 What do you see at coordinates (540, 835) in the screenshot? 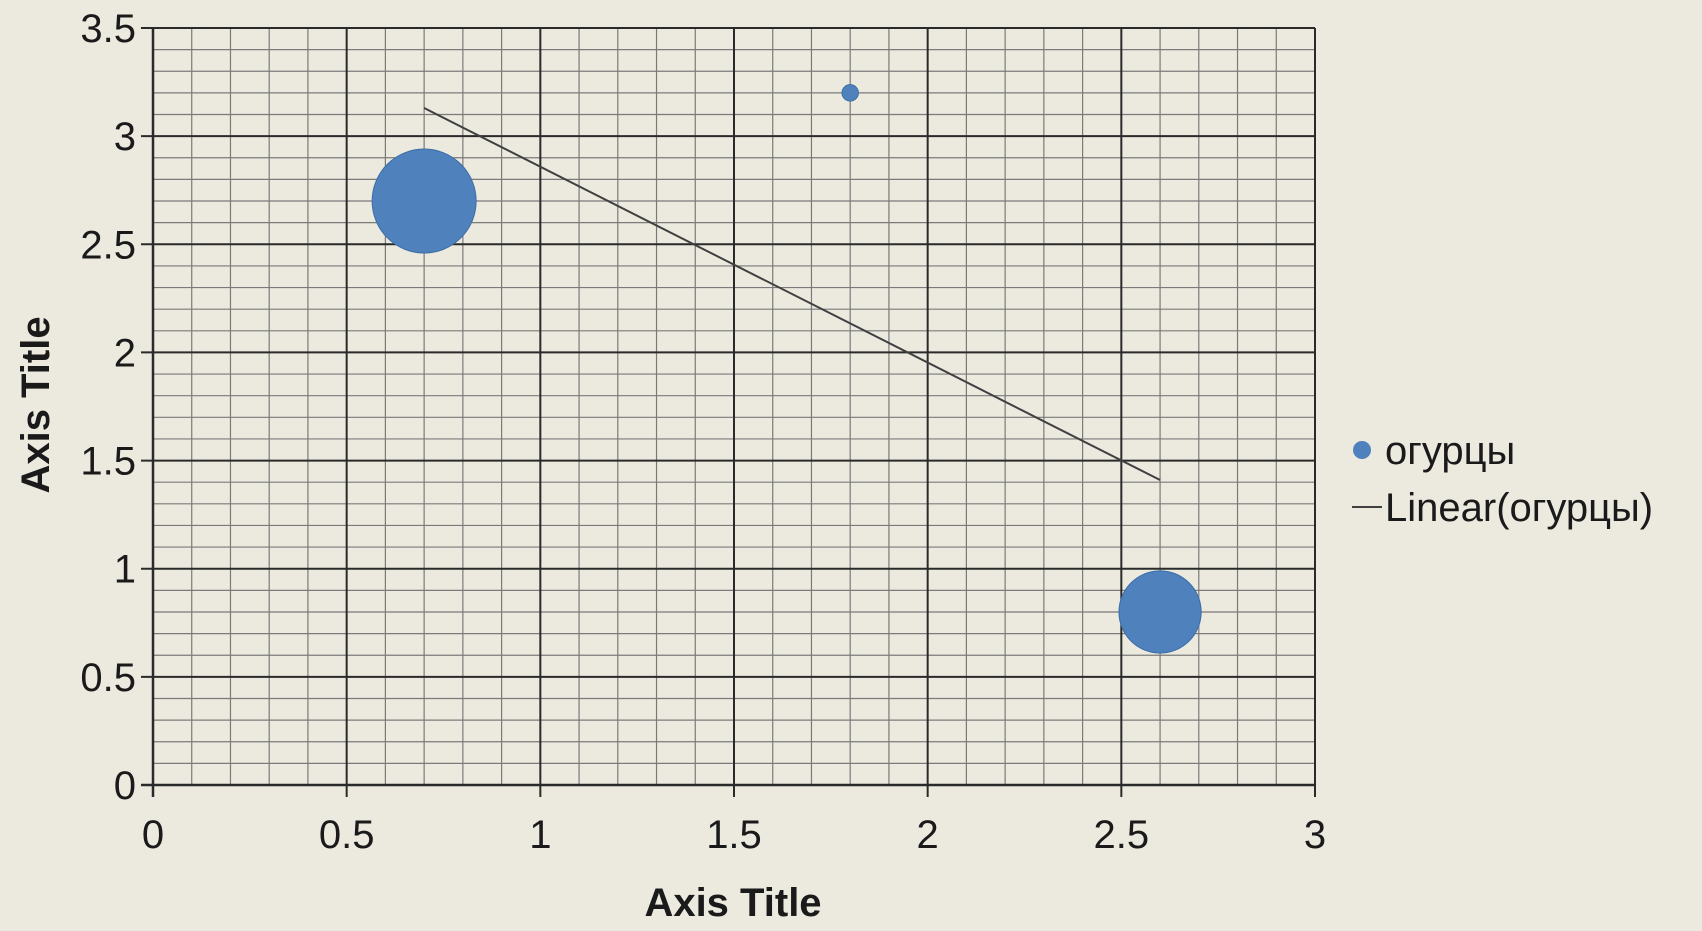
I see `x-tick-label: 1` at bounding box center [540, 835].